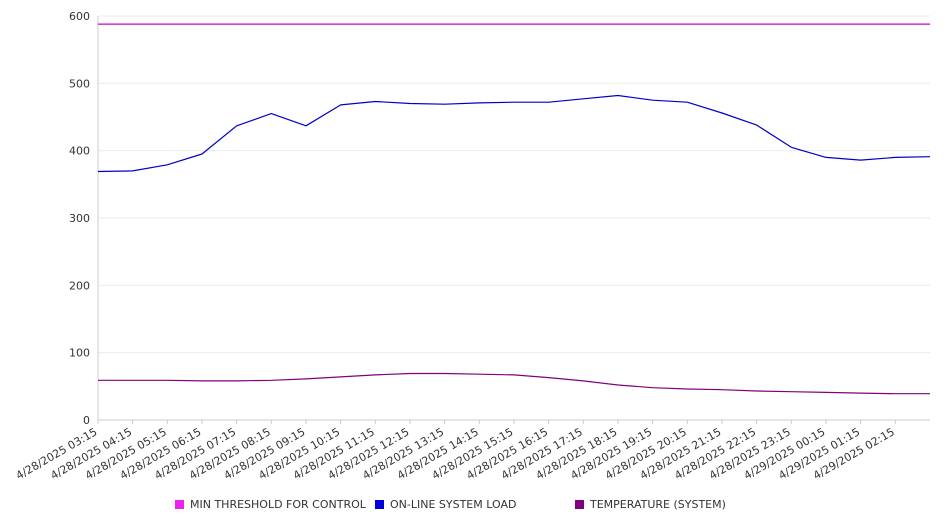 The width and height of the screenshot is (946, 530). What do you see at coordinates (79, 16) in the screenshot?
I see `y-tick-label-600: 600` at bounding box center [79, 16].